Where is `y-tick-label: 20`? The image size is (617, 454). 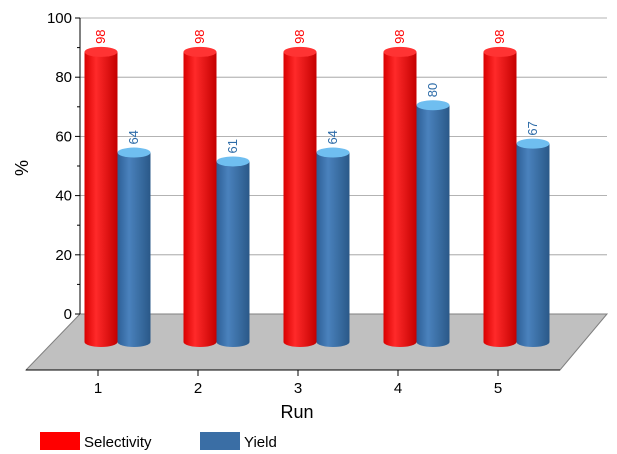 y-tick-label: 20 is located at coordinates (63, 255).